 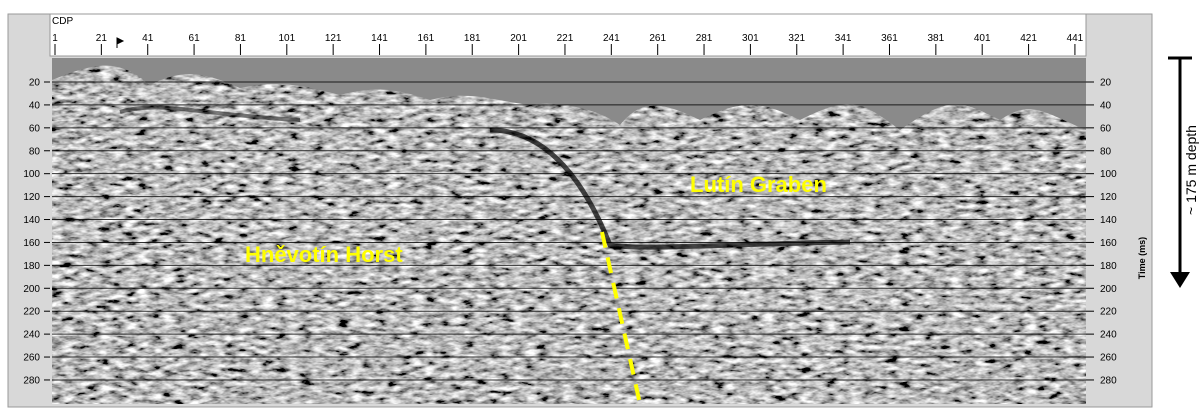 I want to click on time-tick-label-right: 240, so click(x=1108, y=335).